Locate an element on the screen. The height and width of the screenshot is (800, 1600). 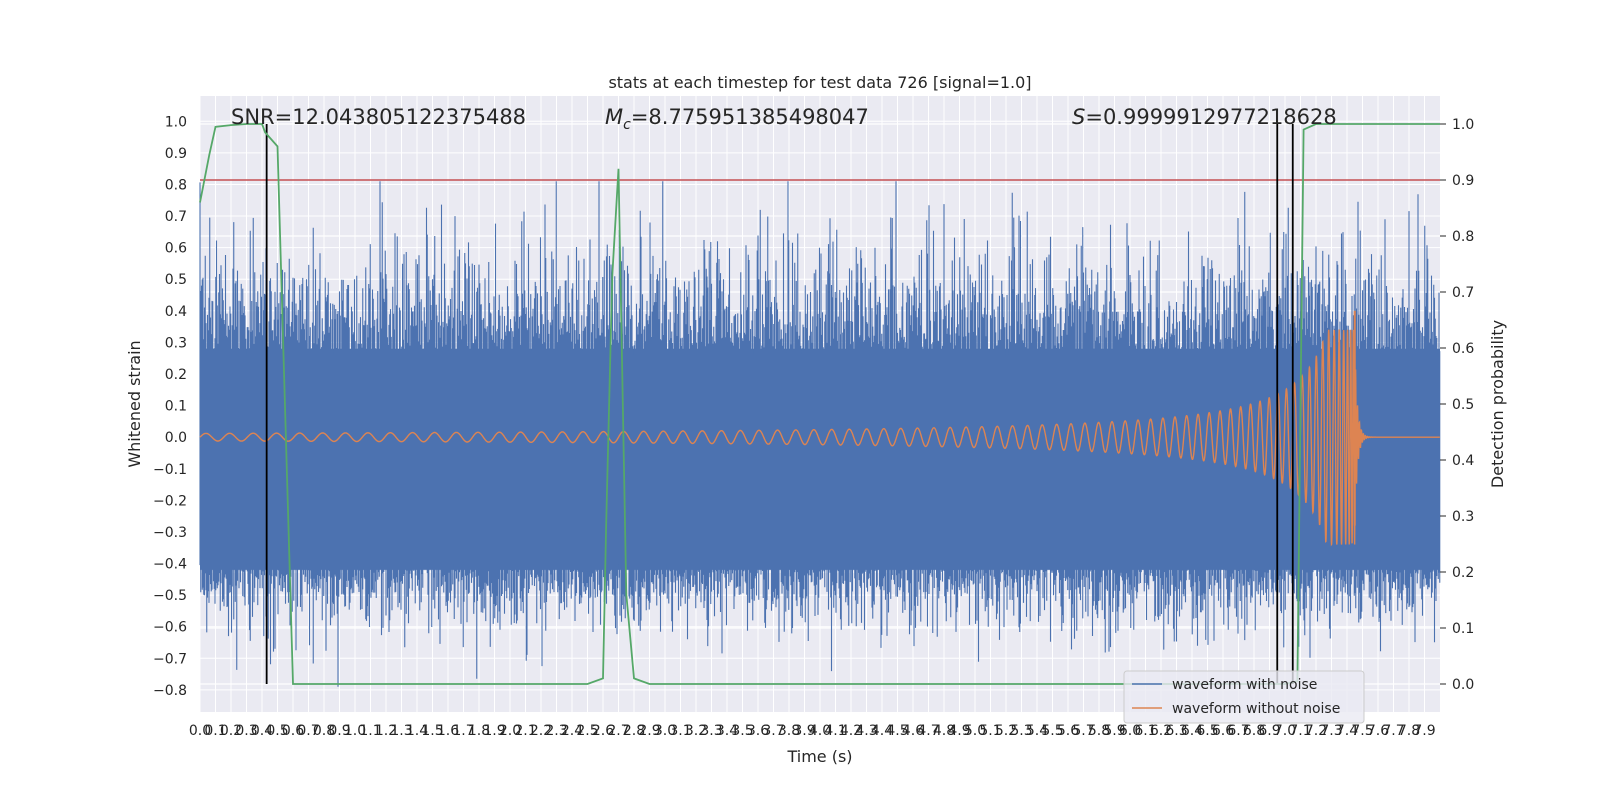
x-tick-label: 1.2 is located at coordinates (386, 731).